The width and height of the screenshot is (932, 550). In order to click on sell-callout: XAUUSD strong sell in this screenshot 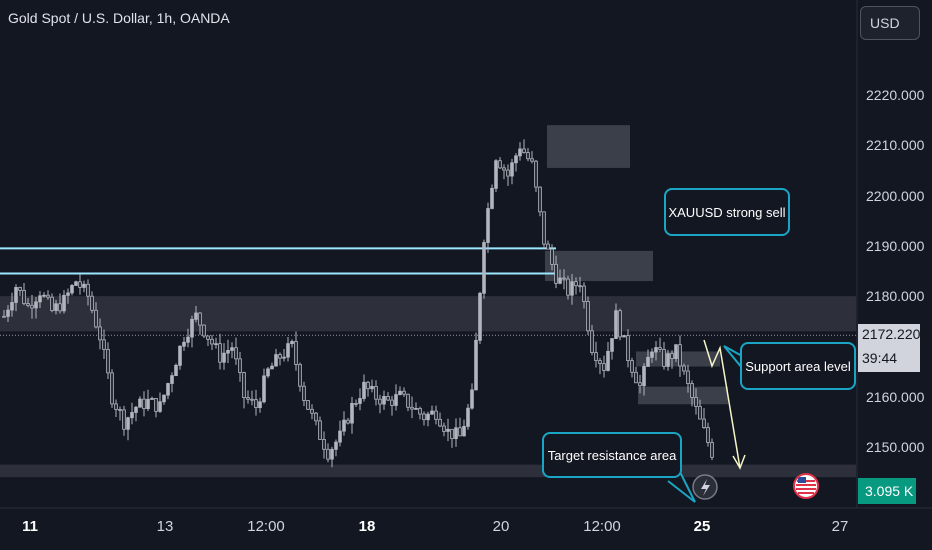, I will do `click(727, 212)`.